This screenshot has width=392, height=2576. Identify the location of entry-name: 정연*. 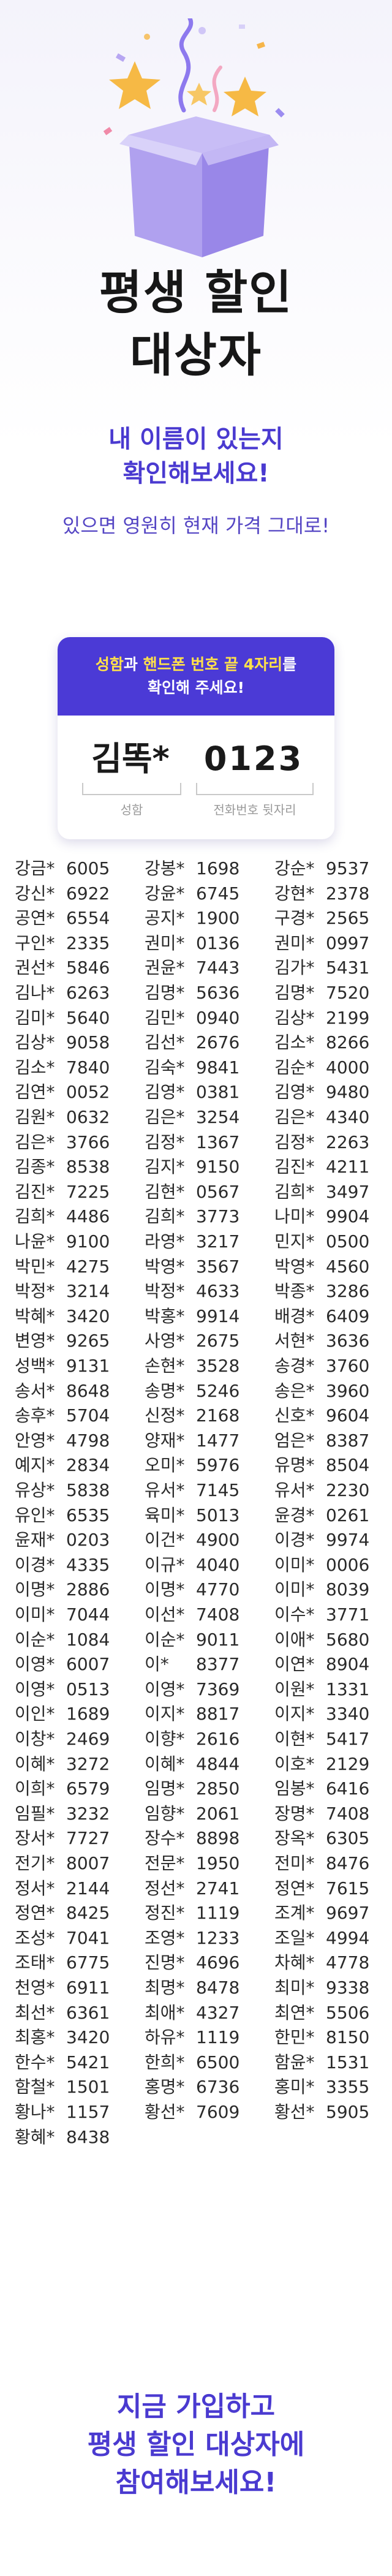
(35, 1913).